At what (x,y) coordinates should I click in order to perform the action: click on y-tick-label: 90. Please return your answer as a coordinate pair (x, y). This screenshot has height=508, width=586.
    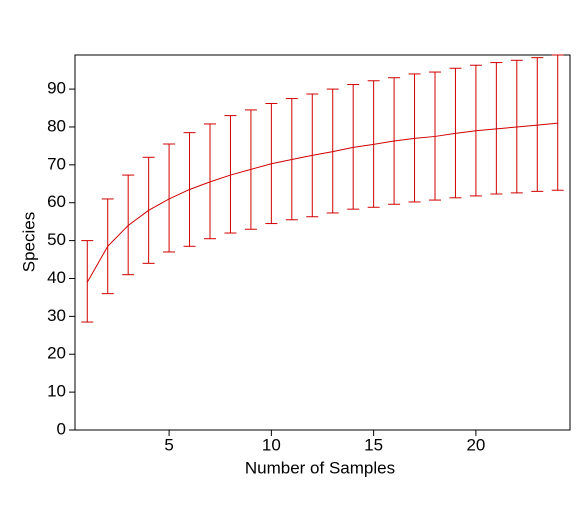
    Looking at the image, I should click on (56, 88).